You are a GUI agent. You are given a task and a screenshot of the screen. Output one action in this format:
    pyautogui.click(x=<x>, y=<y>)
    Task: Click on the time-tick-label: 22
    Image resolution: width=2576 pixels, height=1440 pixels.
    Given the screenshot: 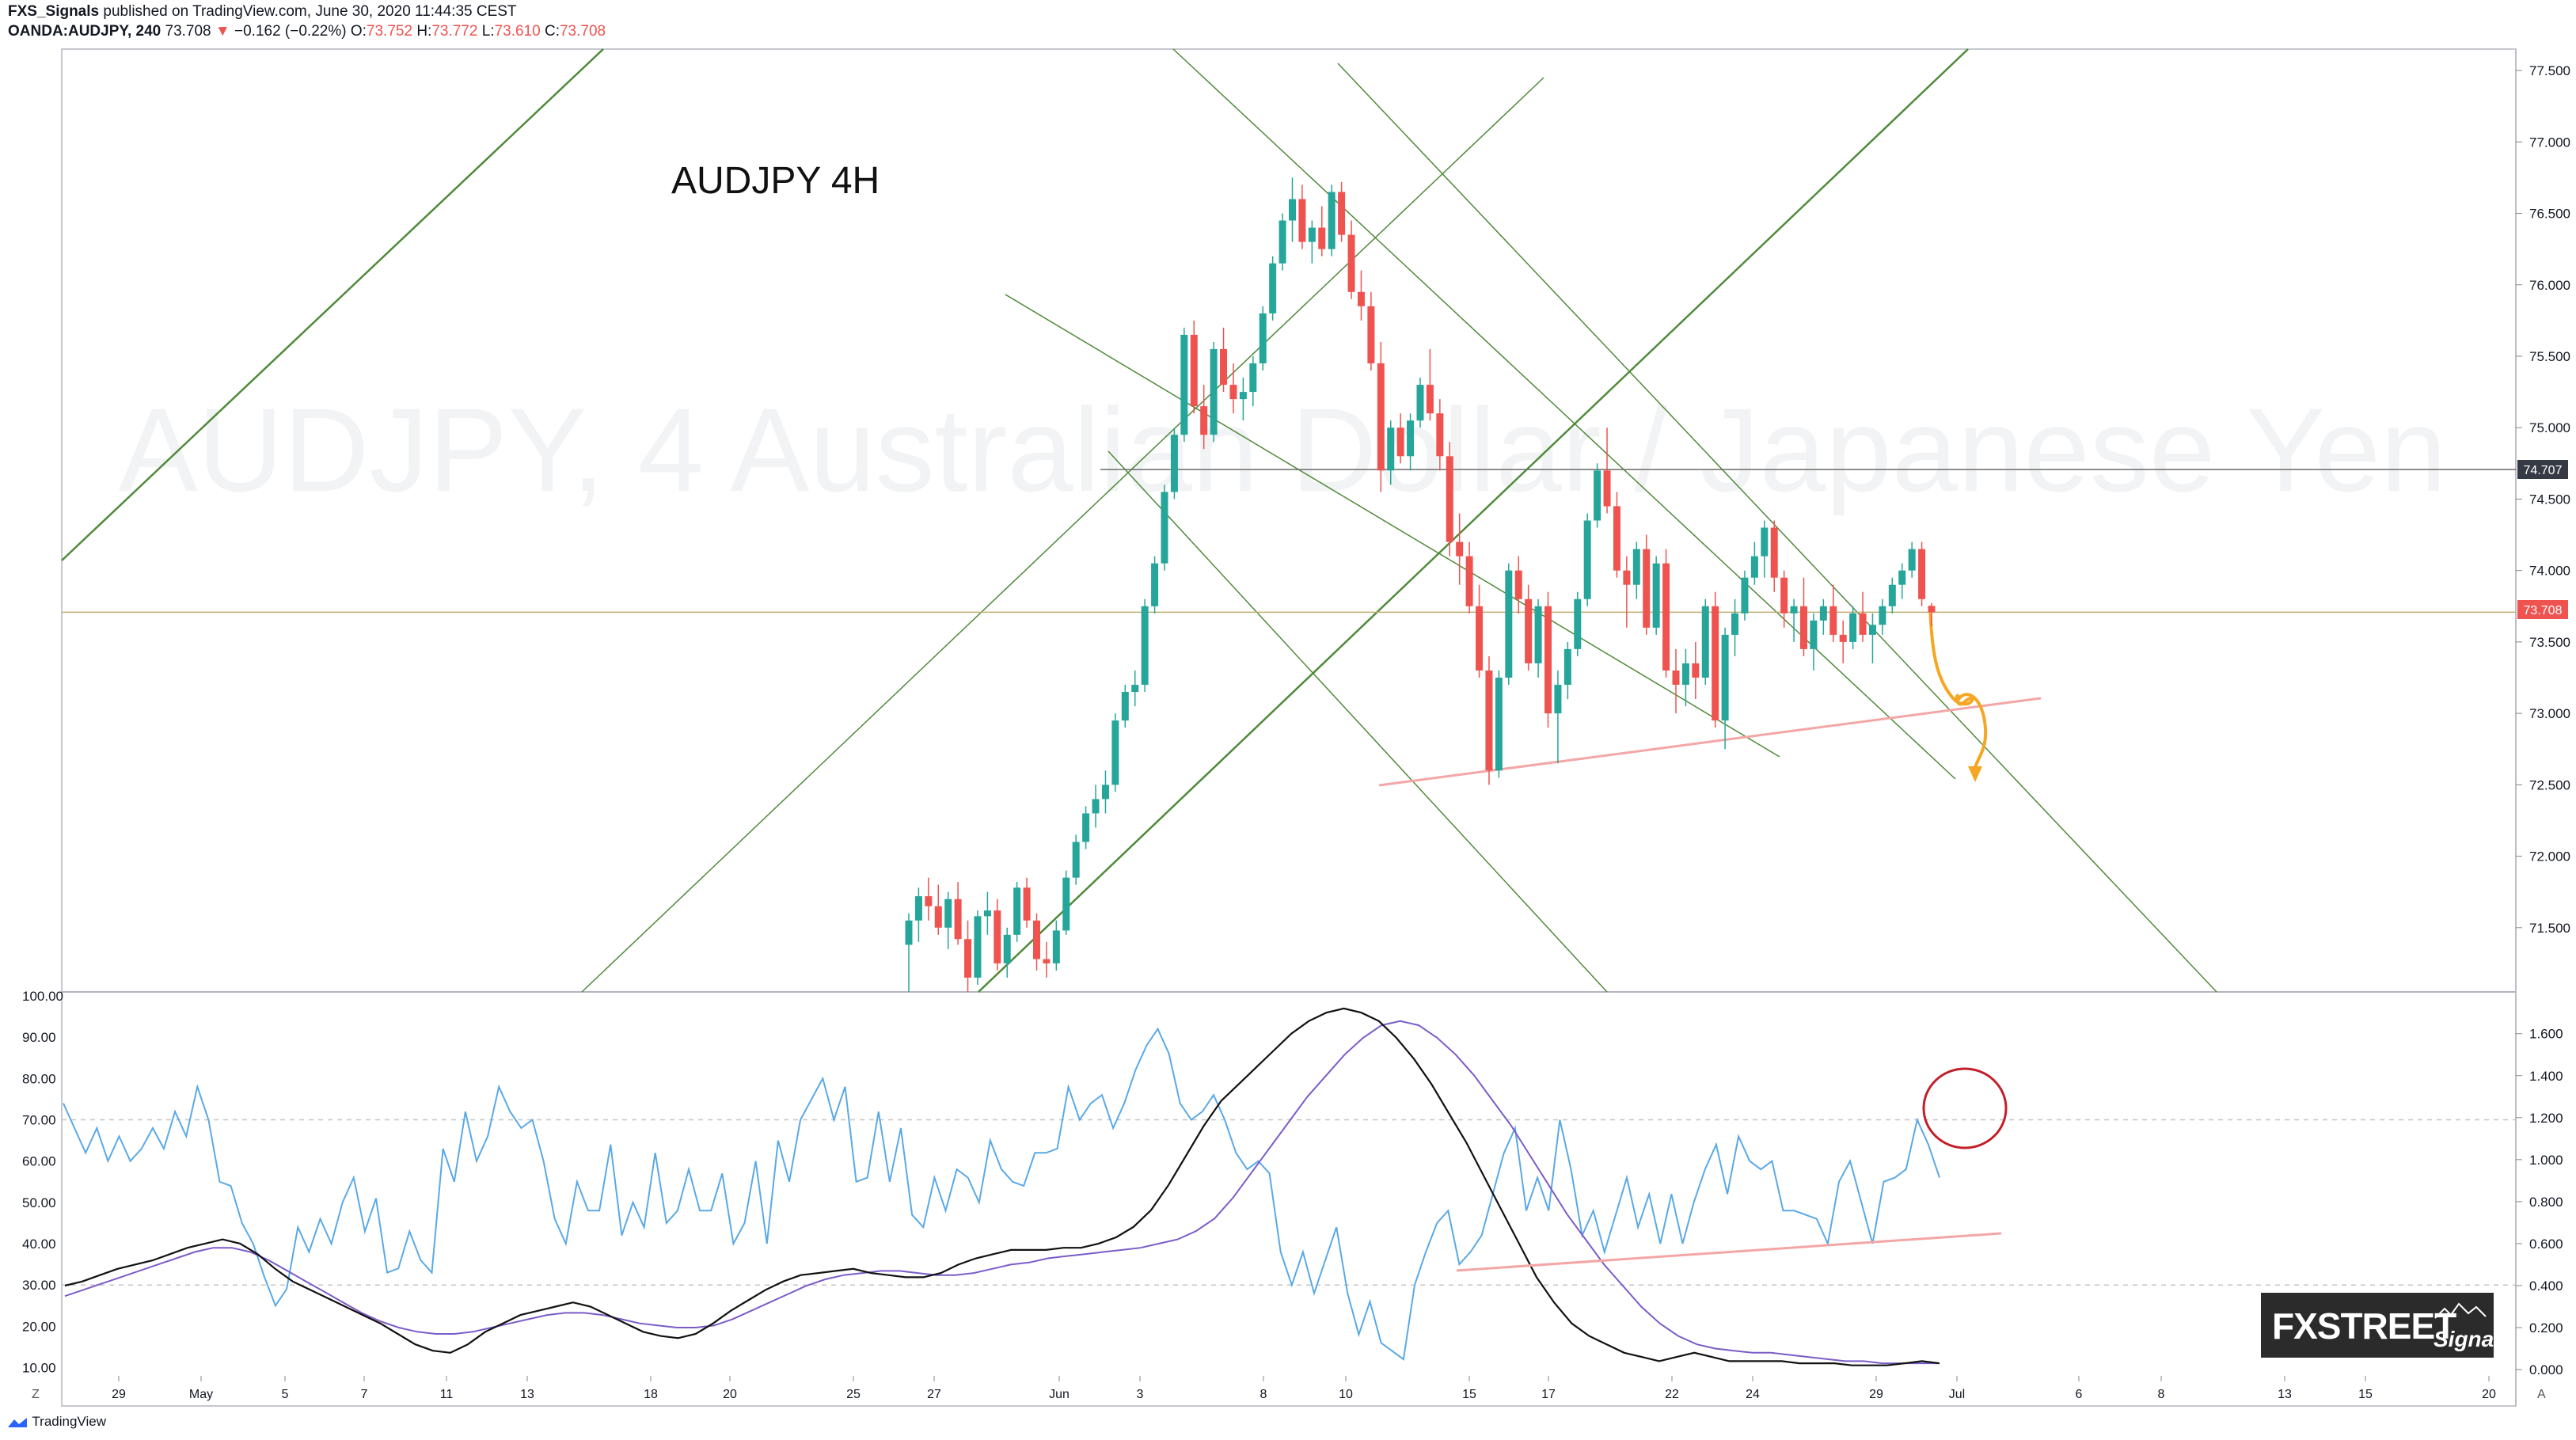 What is the action you would take?
    pyautogui.click(x=1672, y=1394)
    